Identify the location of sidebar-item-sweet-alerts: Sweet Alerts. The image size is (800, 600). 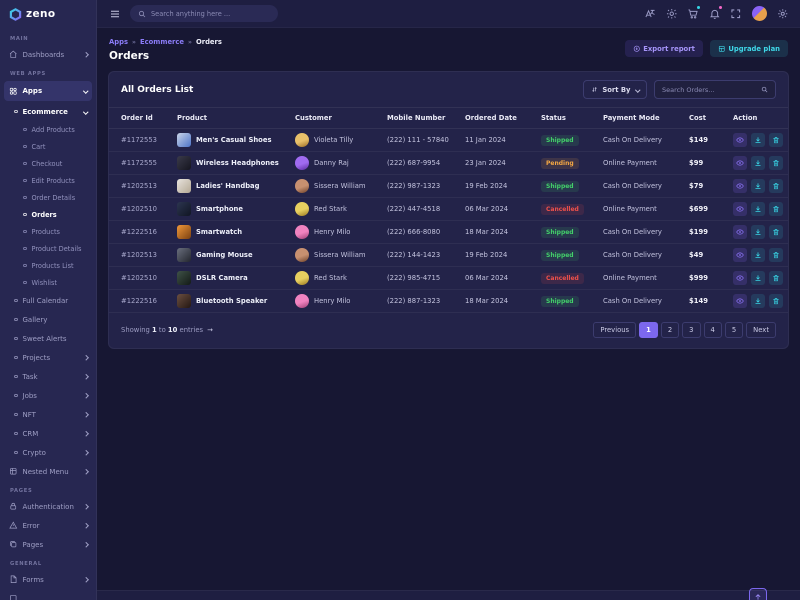
(48, 338).